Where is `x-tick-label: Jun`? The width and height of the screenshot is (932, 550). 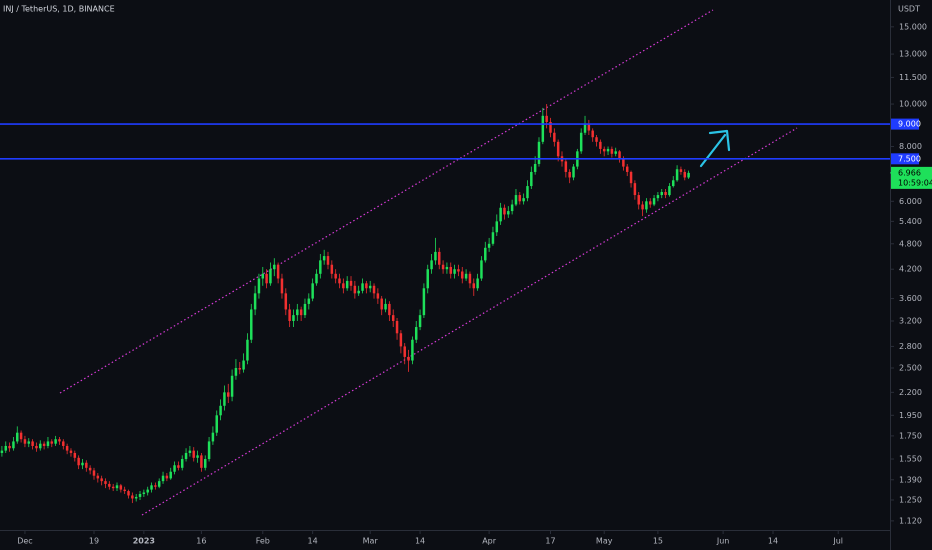
x-tick-label: Jun is located at coordinates (723, 541).